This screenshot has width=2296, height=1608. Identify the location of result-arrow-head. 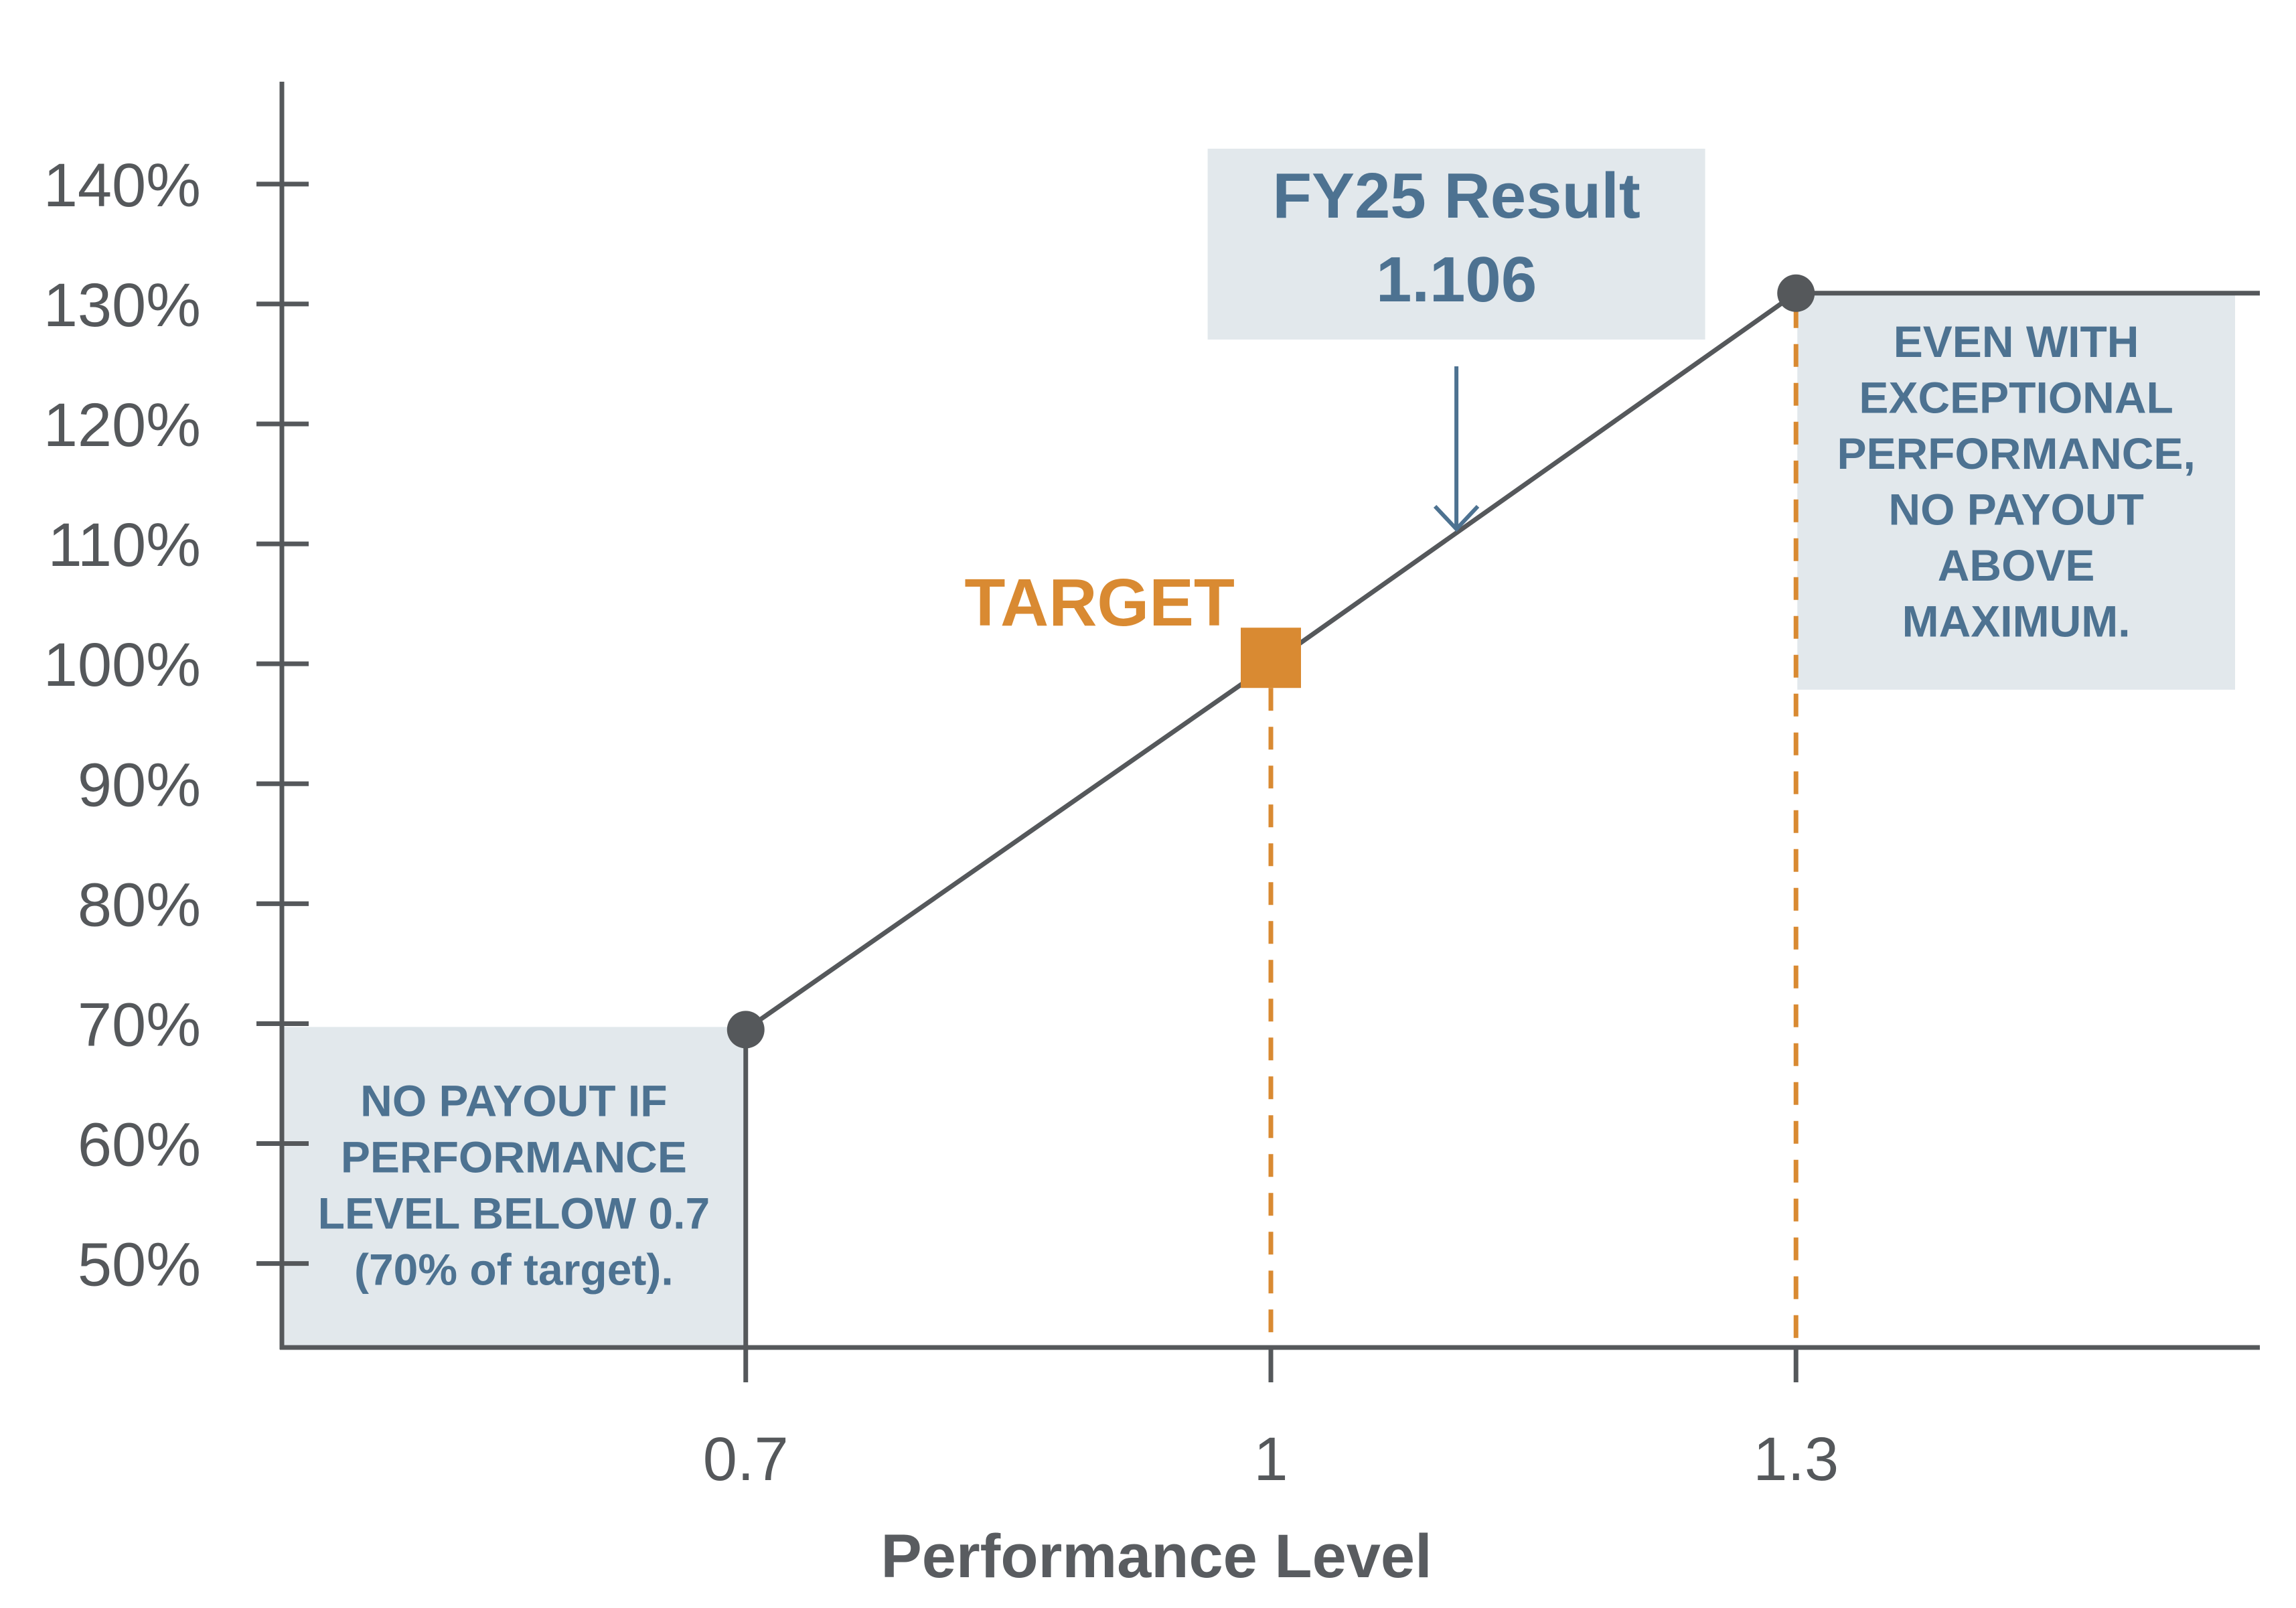
(1456, 518).